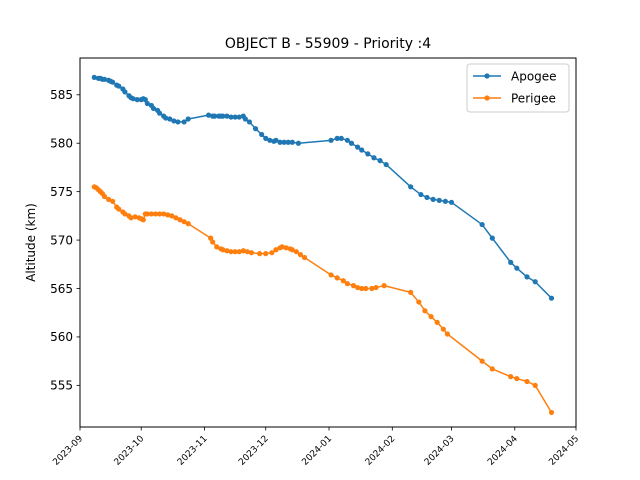  Describe the element at coordinates (328, 44) in the screenshot. I see `chart-title: OBJECT B - 55909 - Priority :4` at that location.